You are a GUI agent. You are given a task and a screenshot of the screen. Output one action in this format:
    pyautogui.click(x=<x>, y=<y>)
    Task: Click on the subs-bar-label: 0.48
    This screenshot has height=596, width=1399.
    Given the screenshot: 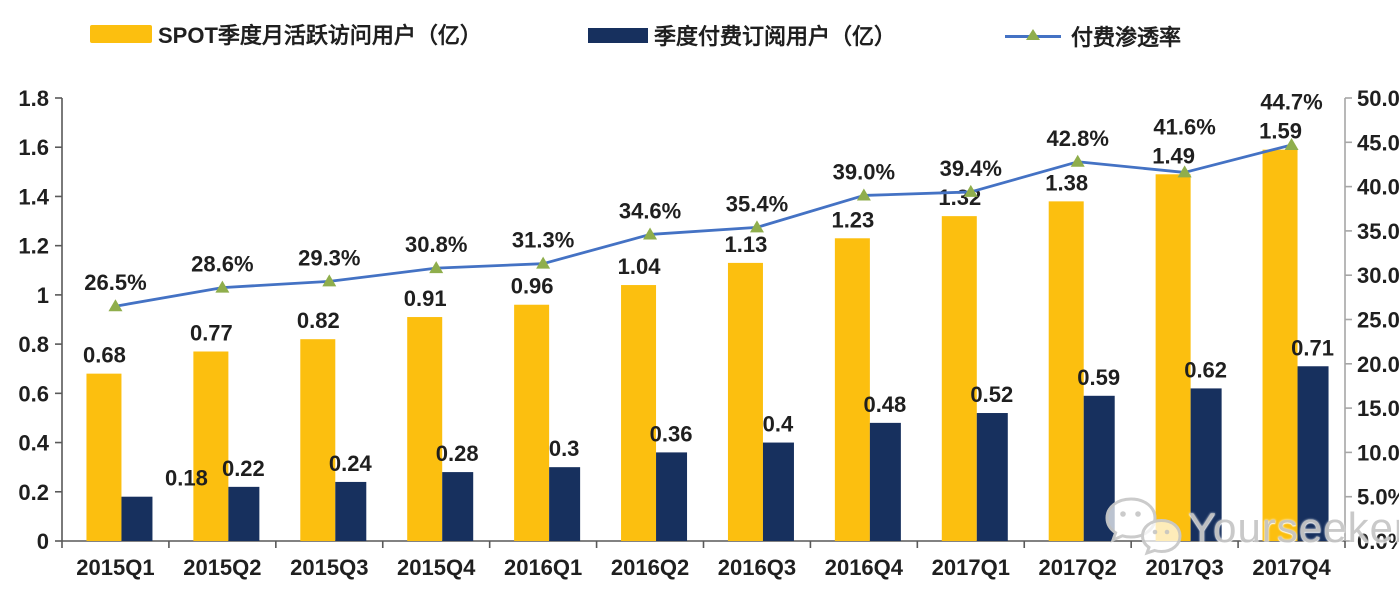 What is the action you would take?
    pyautogui.click(x=884, y=404)
    